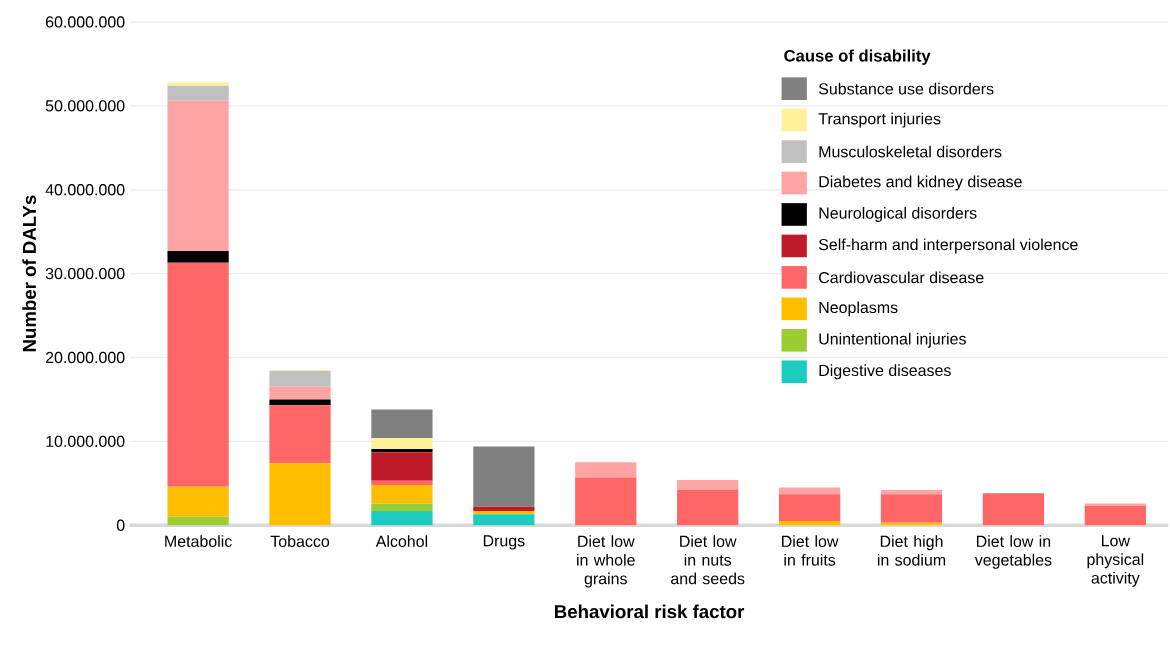 The height and width of the screenshot is (660, 1170). I want to click on x-axis-title: Behavioral risk factor, so click(650, 611).